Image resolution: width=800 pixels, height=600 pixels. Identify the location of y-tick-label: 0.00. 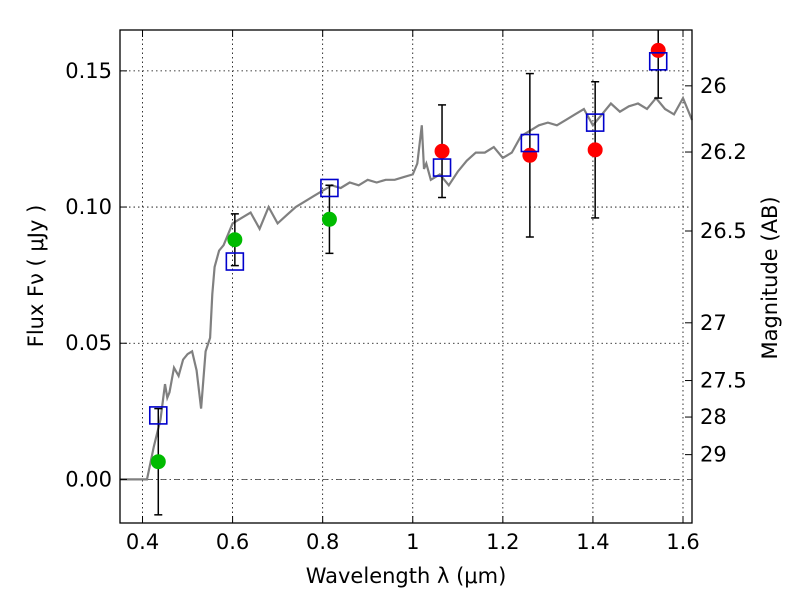
(88, 479).